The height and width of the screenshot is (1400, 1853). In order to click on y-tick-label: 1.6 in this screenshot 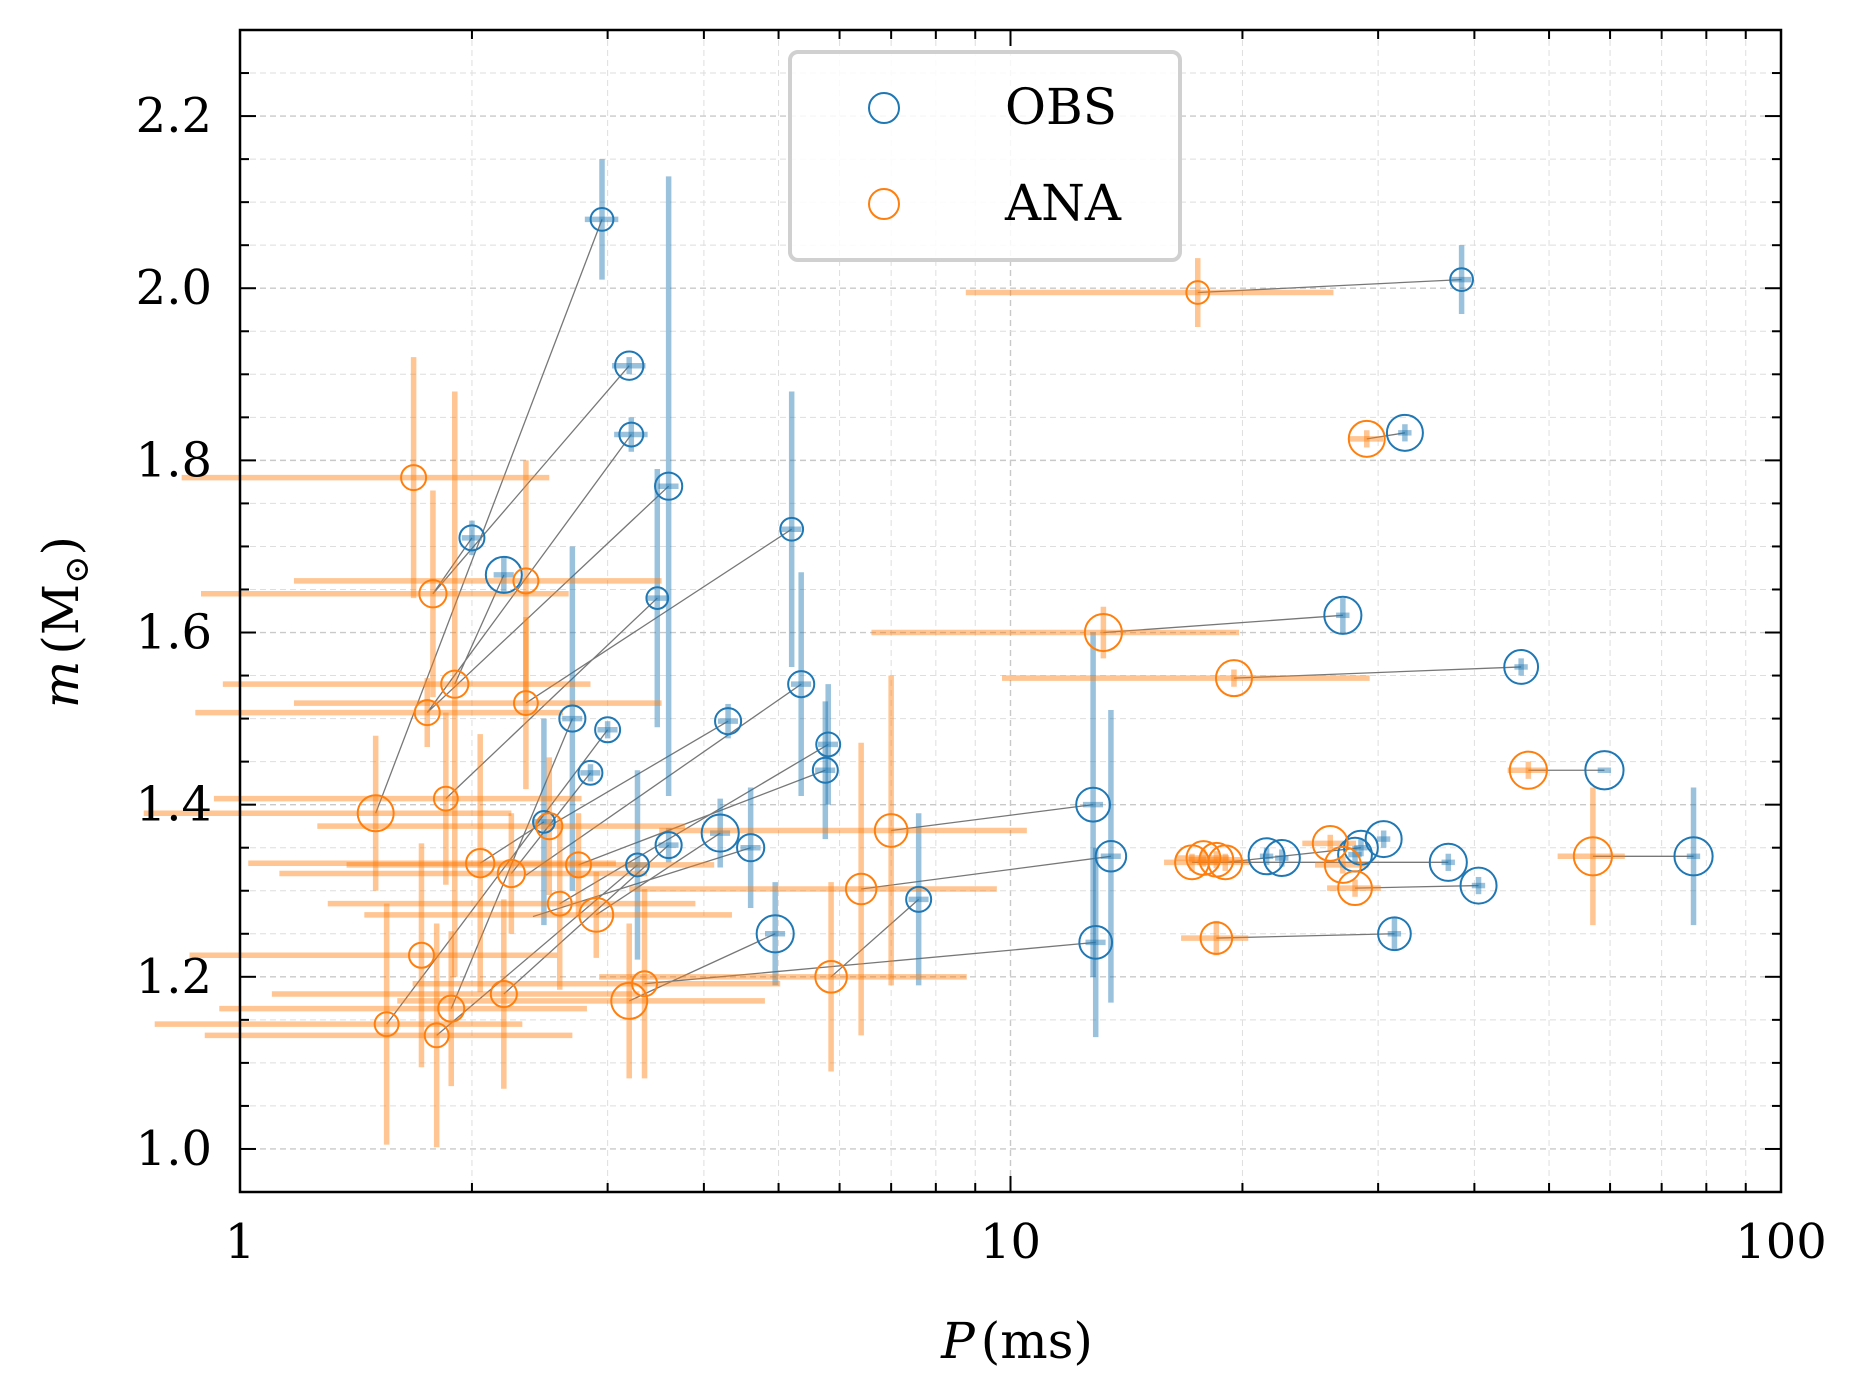, I will do `click(174, 633)`.